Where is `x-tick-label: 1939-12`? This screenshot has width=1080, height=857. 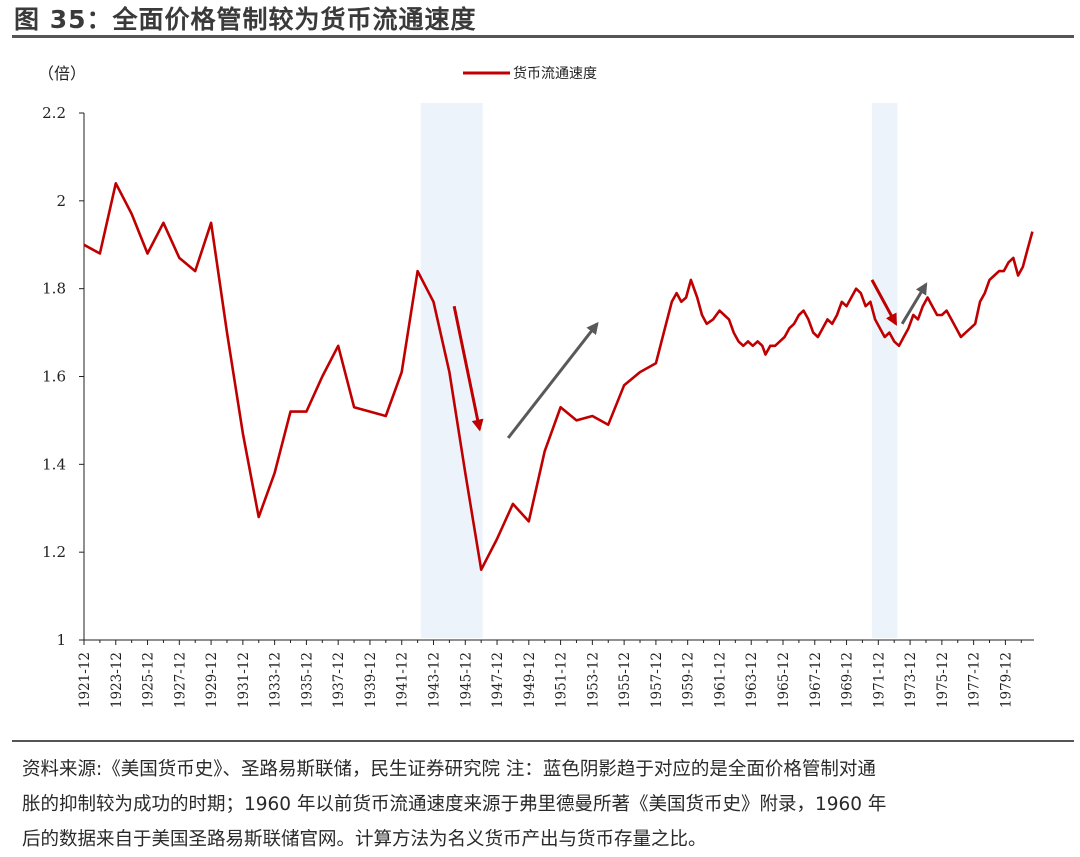 x-tick-label: 1939-12 is located at coordinates (371, 680).